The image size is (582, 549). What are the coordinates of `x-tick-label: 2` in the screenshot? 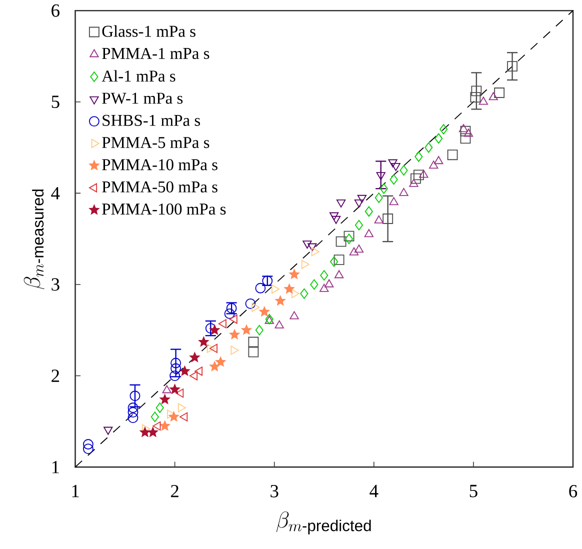 It's located at (174, 491).